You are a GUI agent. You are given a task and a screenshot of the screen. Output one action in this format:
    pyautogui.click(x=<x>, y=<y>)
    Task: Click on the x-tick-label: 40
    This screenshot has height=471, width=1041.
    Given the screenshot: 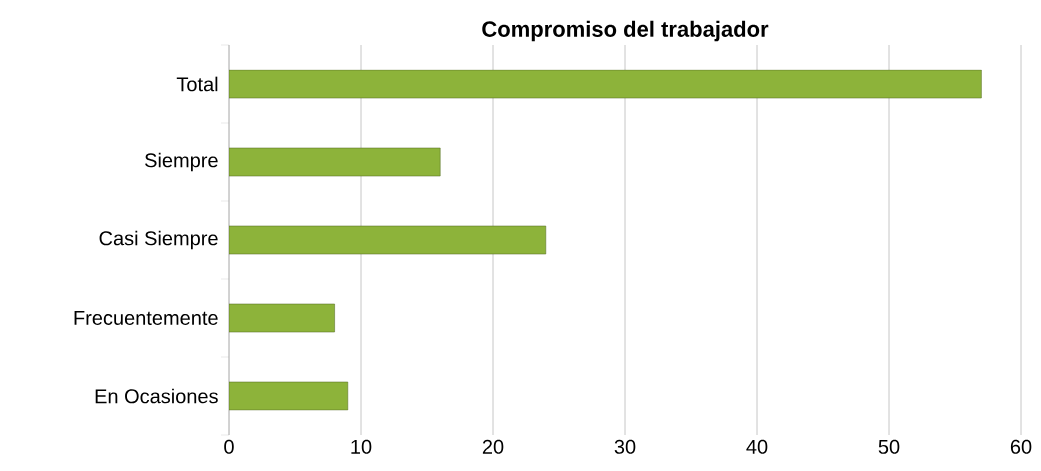 What is the action you would take?
    pyautogui.click(x=757, y=446)
    